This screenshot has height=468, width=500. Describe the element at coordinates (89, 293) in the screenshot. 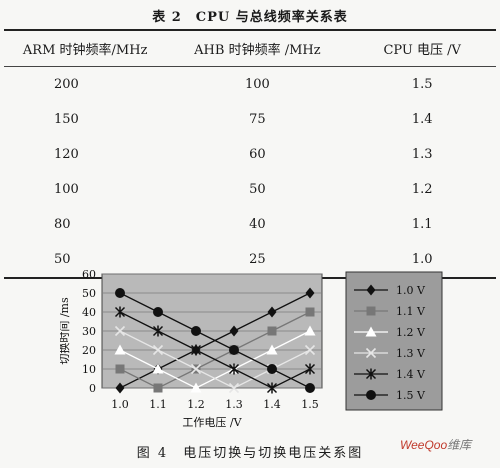

I see `y-tick-label: 50` at that location.